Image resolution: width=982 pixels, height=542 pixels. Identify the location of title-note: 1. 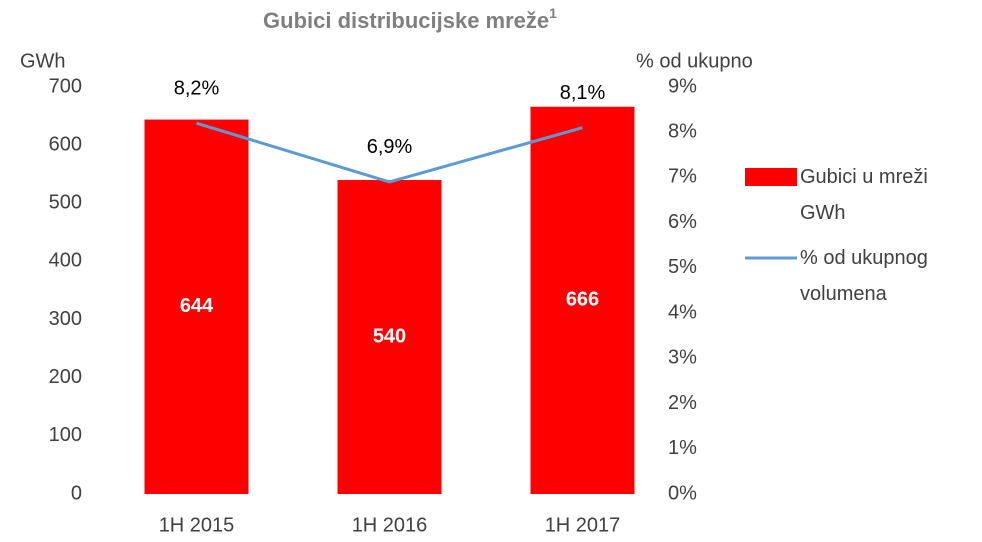
(553, 13).